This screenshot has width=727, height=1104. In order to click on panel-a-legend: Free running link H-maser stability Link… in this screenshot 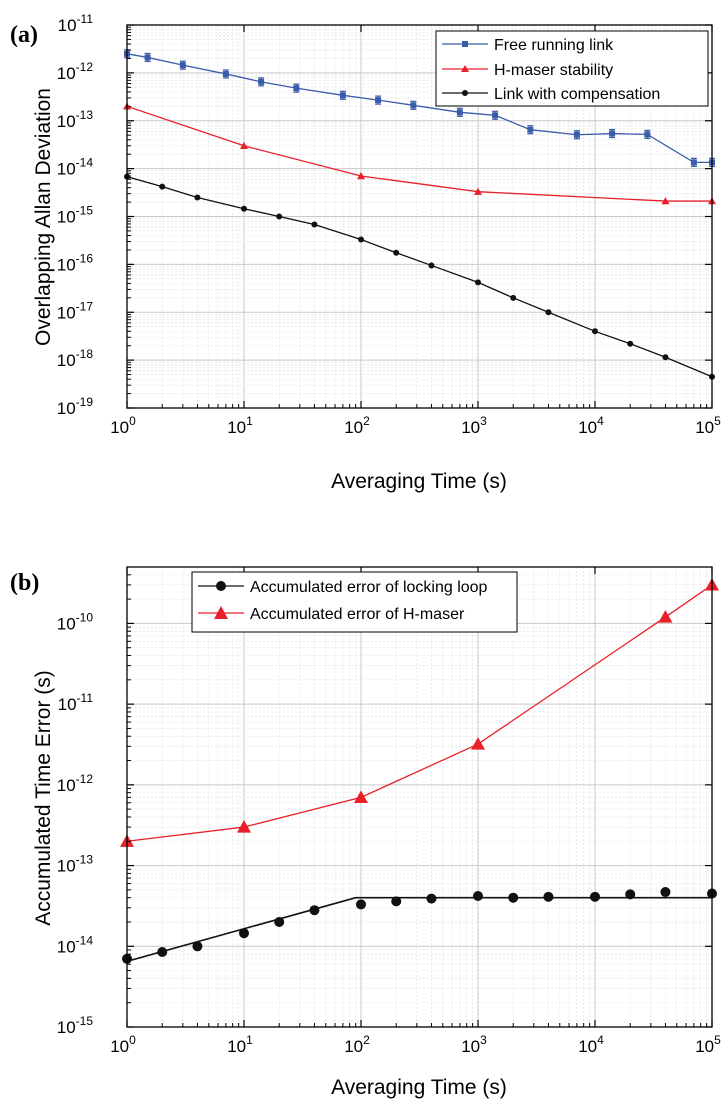, I will do `click(572, 68)`.